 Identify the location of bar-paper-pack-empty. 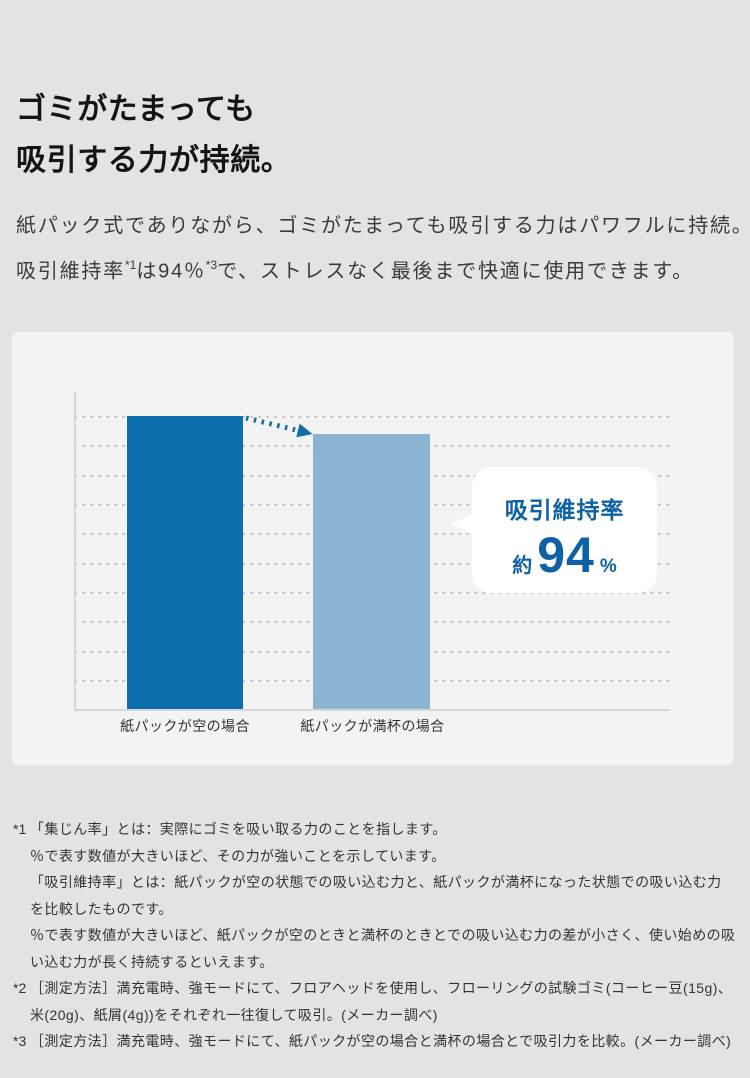
(185, 562).